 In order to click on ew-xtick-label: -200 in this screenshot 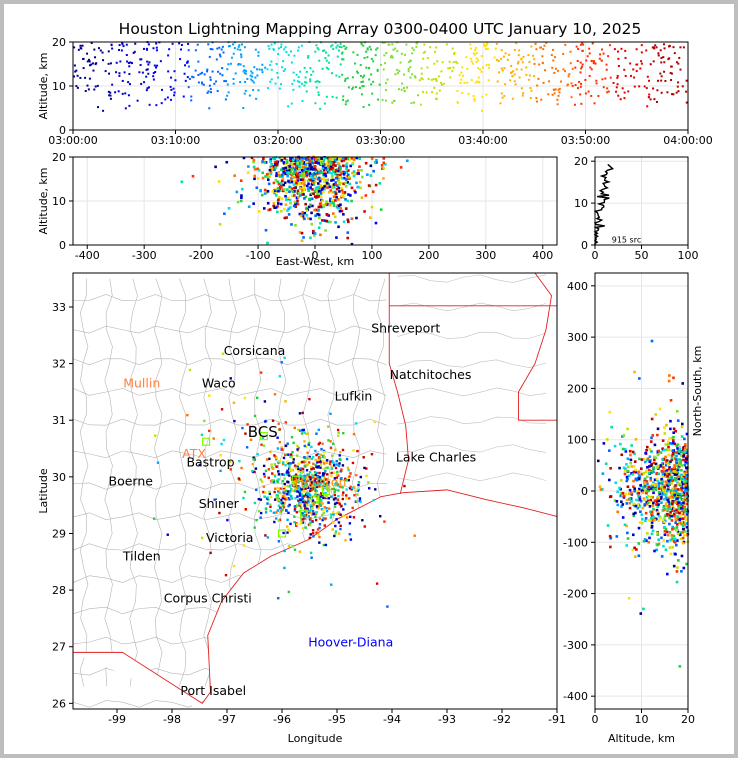, I will do `click(201, 255)`.